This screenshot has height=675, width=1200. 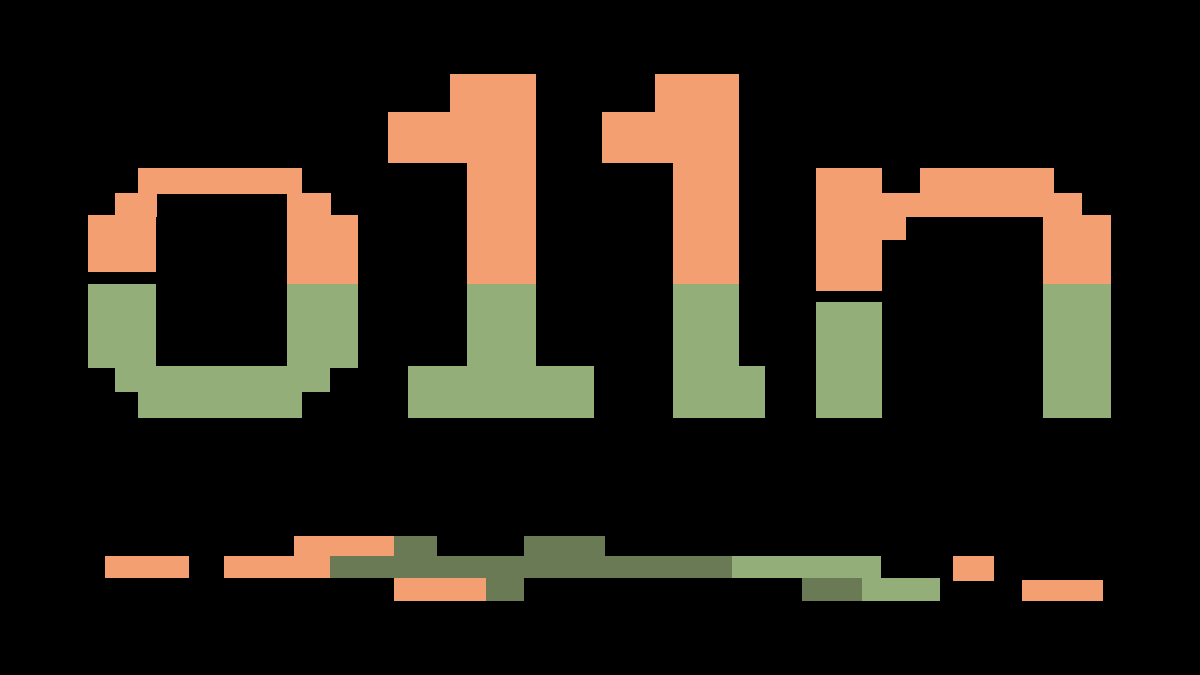 What do you see at coordinates (223, 293) in the screenshot?
I see `glyph-o` at bounding box center [223, 293].